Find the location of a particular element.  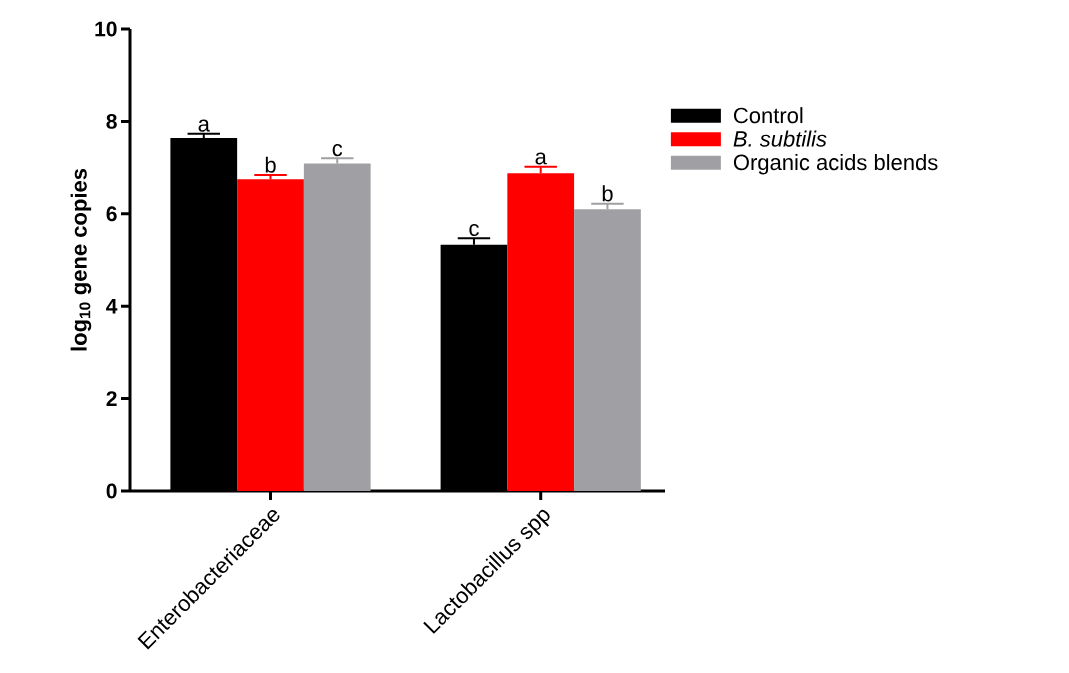

y-tick-label: 10 is located at coordinates (106, 29).